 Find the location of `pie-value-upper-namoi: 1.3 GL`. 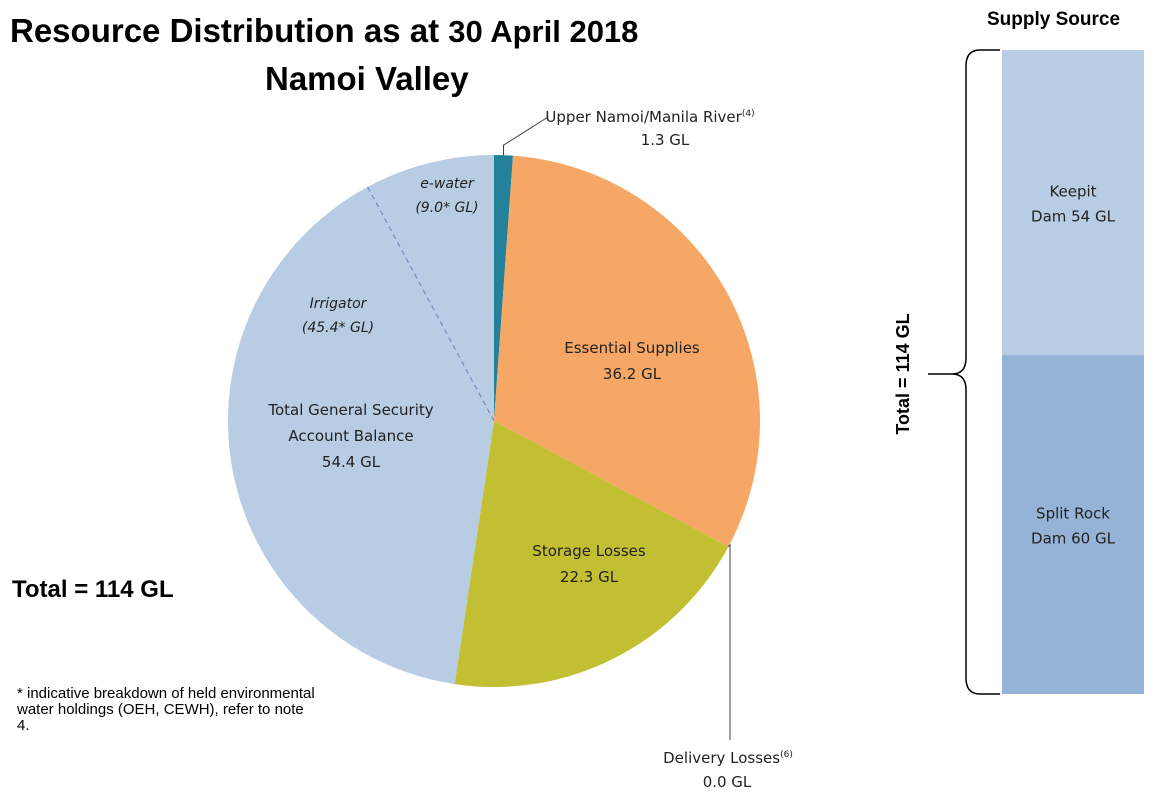

pie-value-upper-namoi: 1.3 GL is located at coordinates (665, 140).